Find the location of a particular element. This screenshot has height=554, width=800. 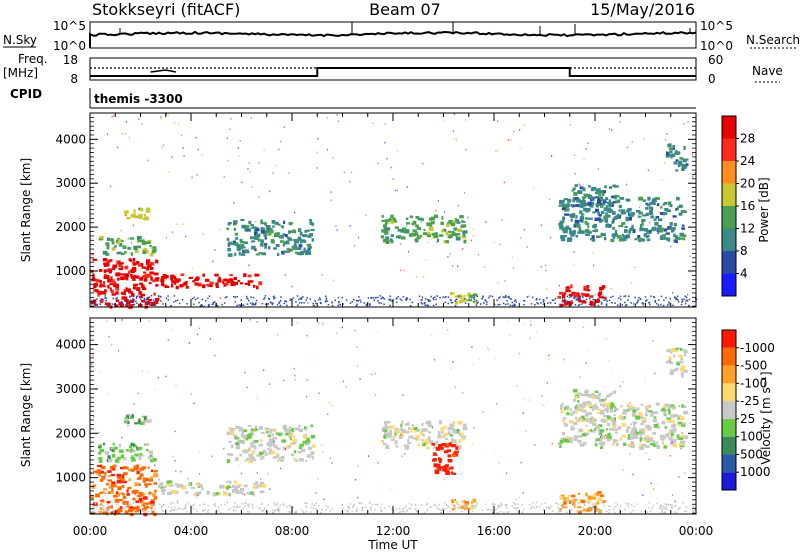

power-colorbar-label-4: 20 is located at coordinates (747, 184).